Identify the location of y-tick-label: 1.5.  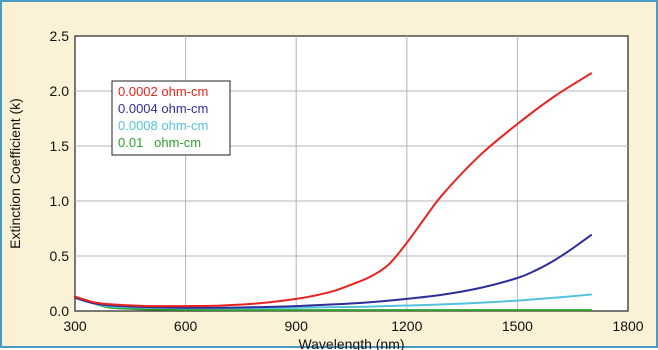
(60, 146).